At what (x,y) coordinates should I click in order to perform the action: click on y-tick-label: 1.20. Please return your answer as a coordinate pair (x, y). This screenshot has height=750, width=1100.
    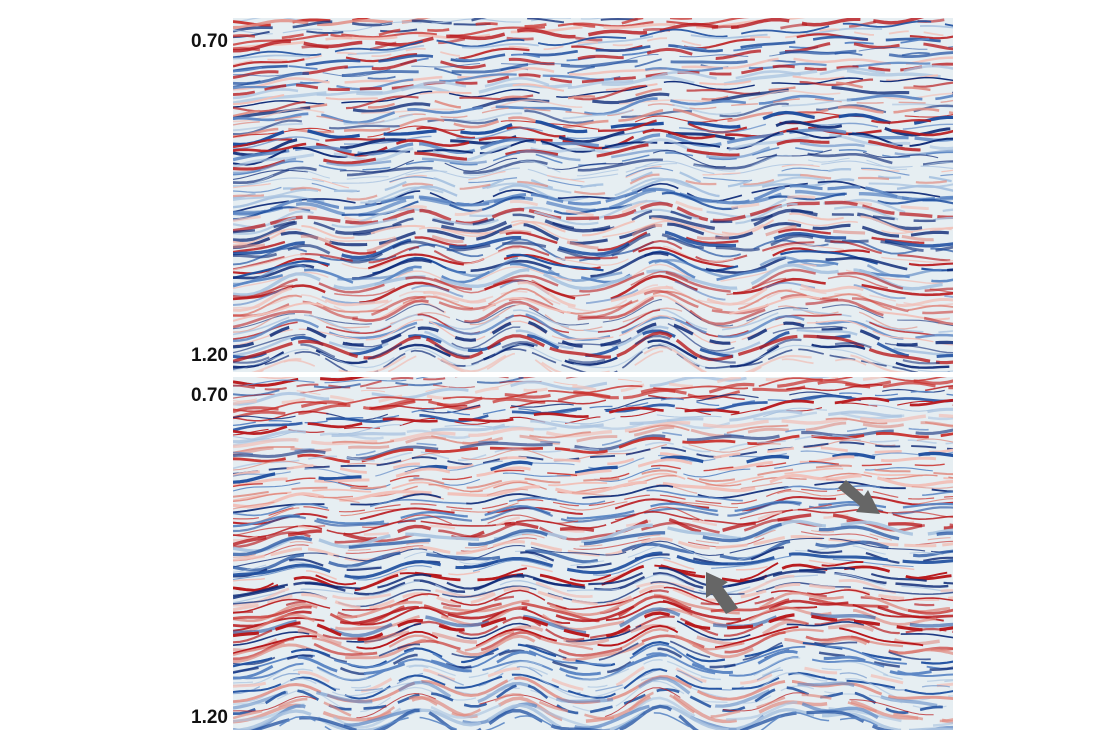
    Looking at the image, I should click on (209, 717).